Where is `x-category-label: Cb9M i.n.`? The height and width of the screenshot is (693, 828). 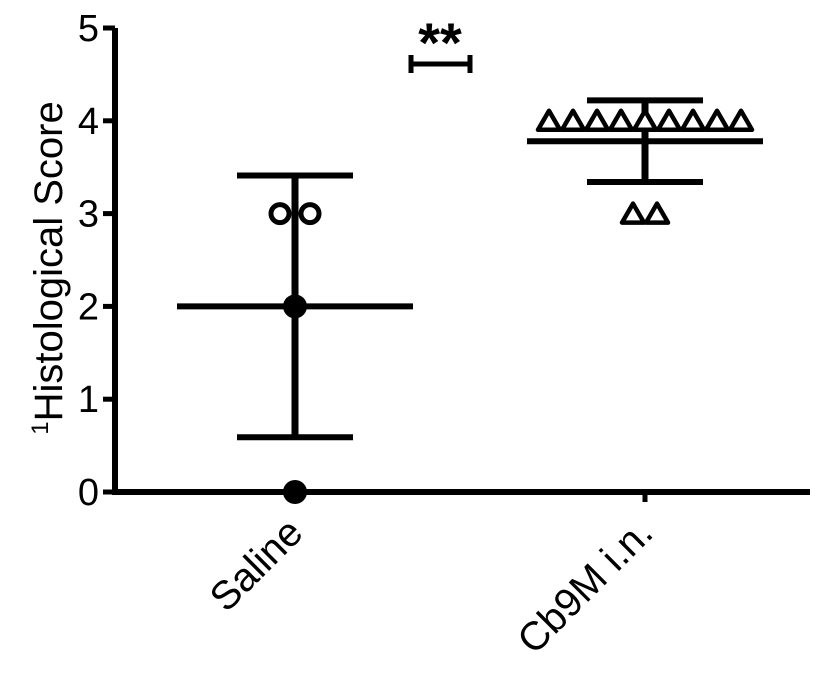
x-category-label: Cb9M i.n. is located at coordinates (585, 586).